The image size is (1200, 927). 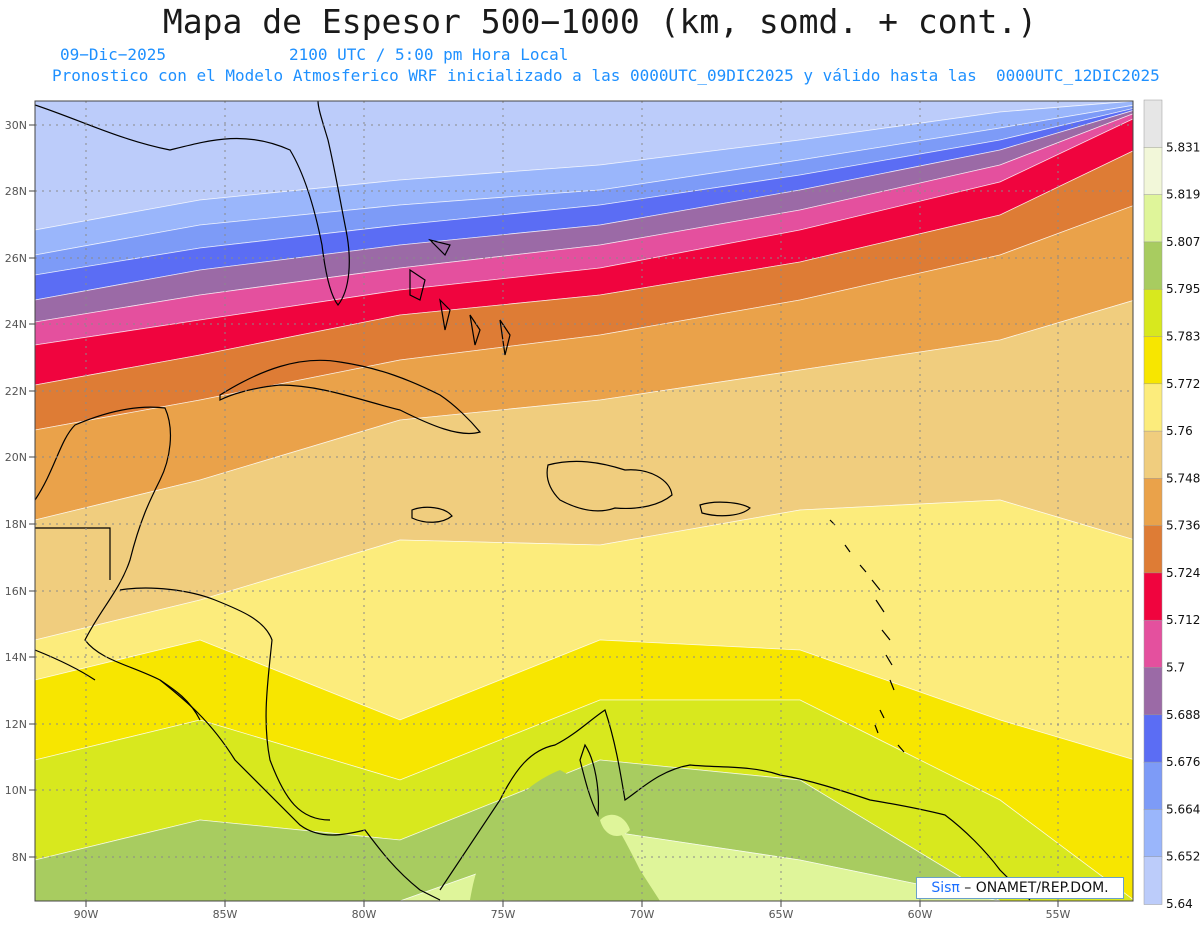 What do you see at coordinates (503, 914) in the screenshot?
I see `longitude-label: 75W` at bounding box center [503, 914].